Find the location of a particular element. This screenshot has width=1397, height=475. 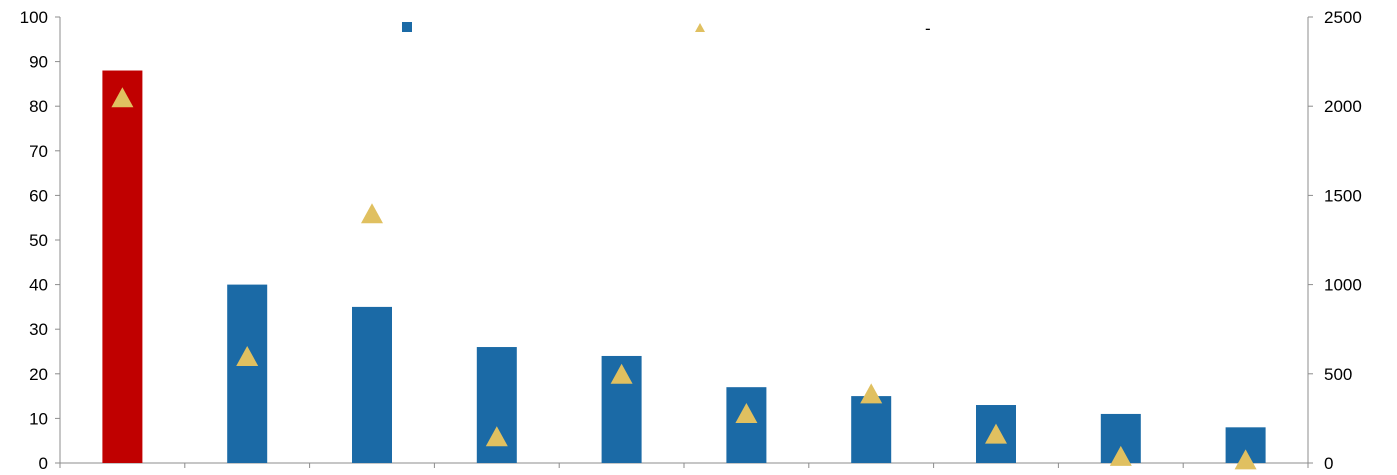

y-right-tick-label: 1500 is located at coordinates (1343, 195).